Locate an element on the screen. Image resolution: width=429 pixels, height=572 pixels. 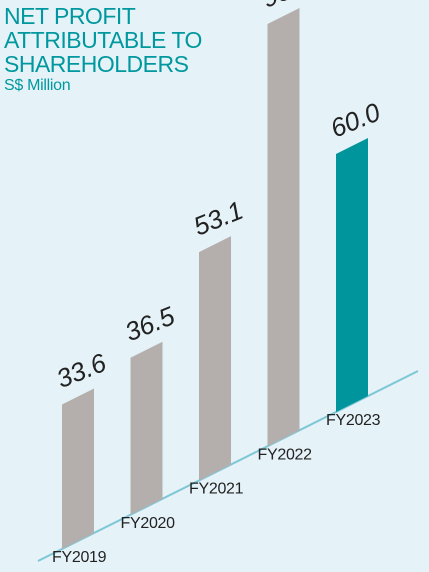
x-tick-label: FY2021 is located at coordinates (216, 489).